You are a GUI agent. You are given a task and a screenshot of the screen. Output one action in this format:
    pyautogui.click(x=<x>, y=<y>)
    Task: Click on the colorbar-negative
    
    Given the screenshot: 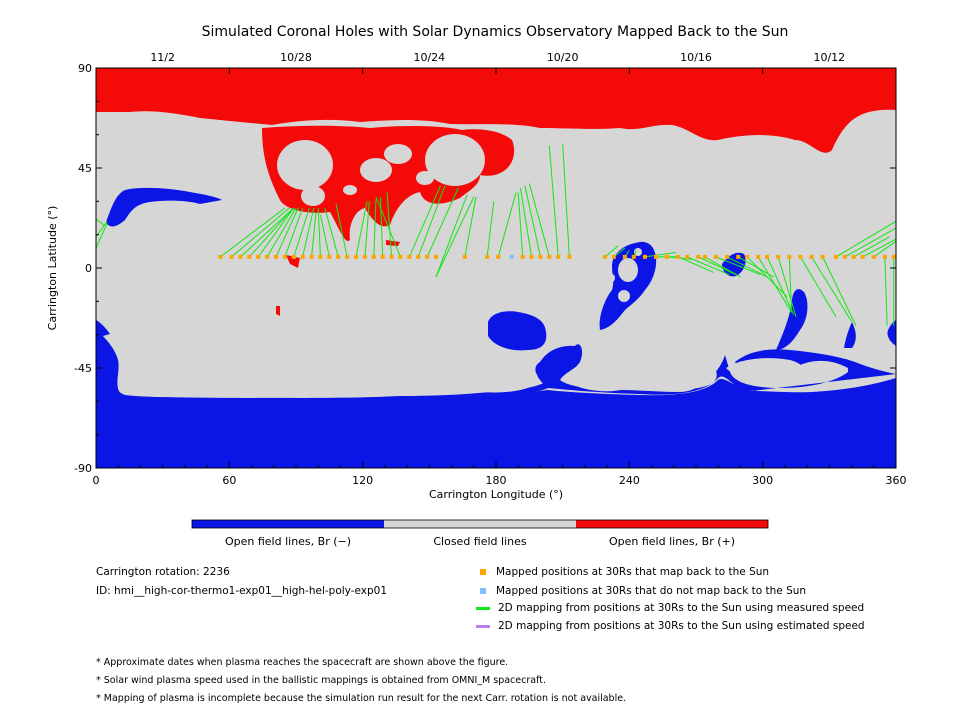 What is the action you would take?
    pyautogui.click(x=288, y=524)
    